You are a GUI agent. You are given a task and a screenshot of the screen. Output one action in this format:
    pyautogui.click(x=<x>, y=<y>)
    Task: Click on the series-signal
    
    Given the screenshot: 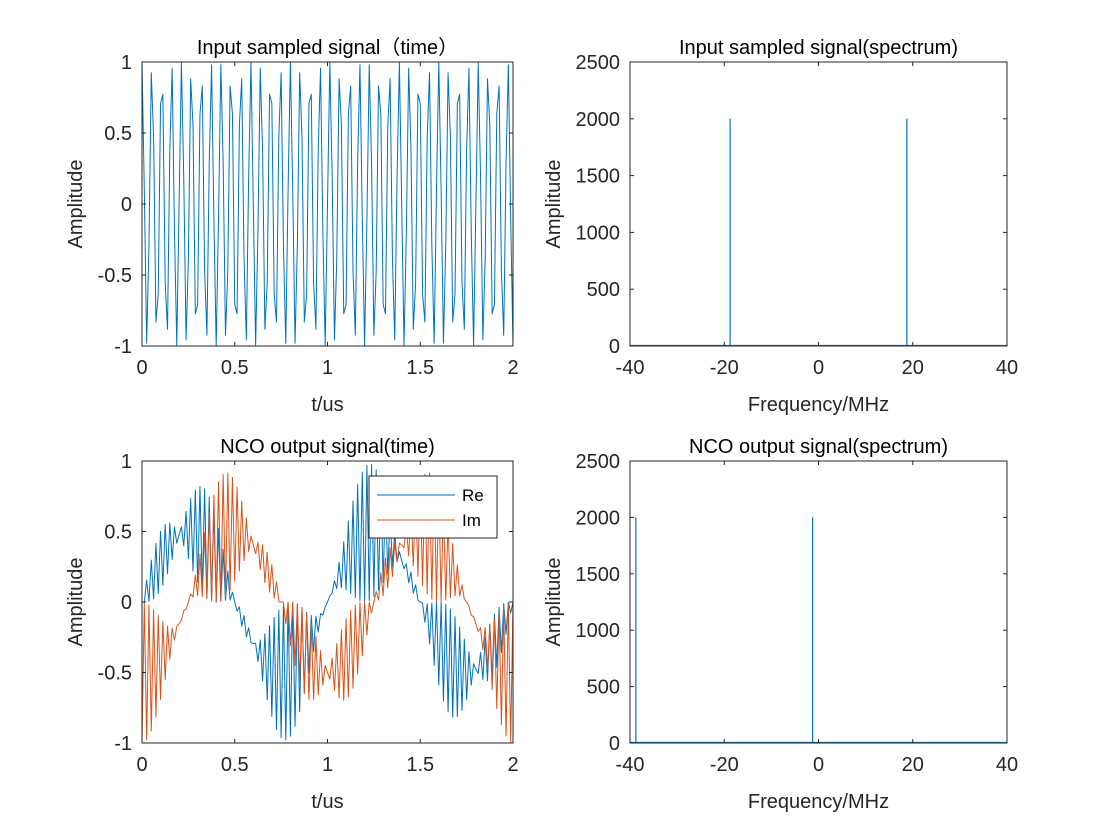 What is the action you would take?
    pyautogui.click(x=327, y=204)
    